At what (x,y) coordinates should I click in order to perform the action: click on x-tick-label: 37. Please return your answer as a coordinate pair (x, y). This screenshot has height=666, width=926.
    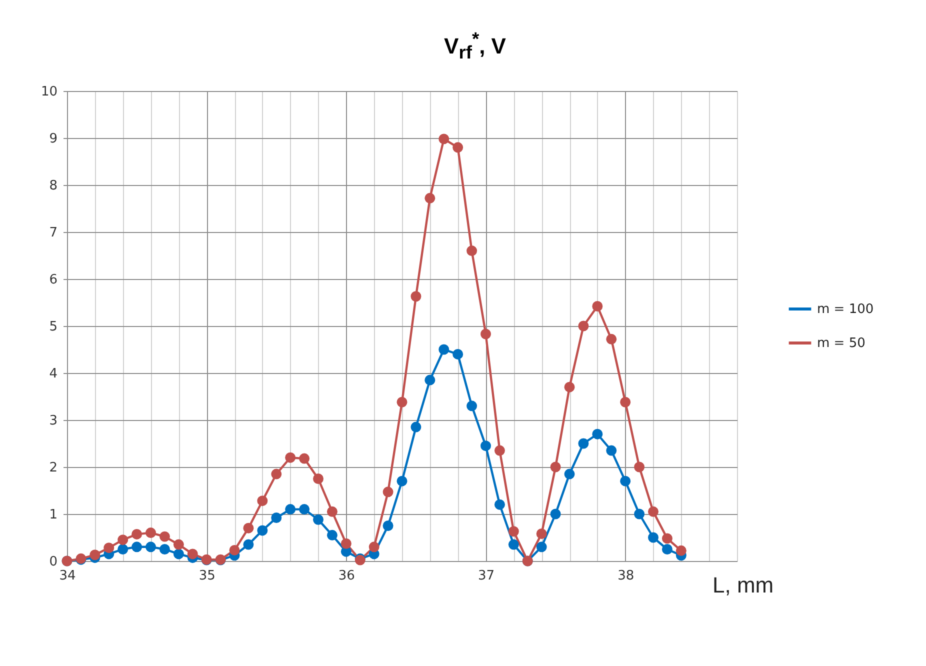
    Looking at the image, I should click on (486, 576).